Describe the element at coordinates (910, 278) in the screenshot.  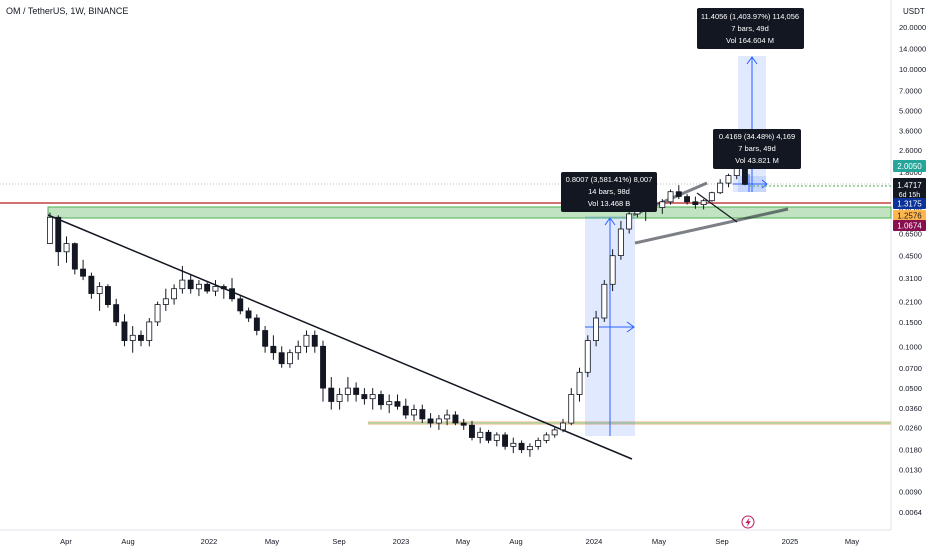
I see `price-tick-label: 0.3100` at that location.